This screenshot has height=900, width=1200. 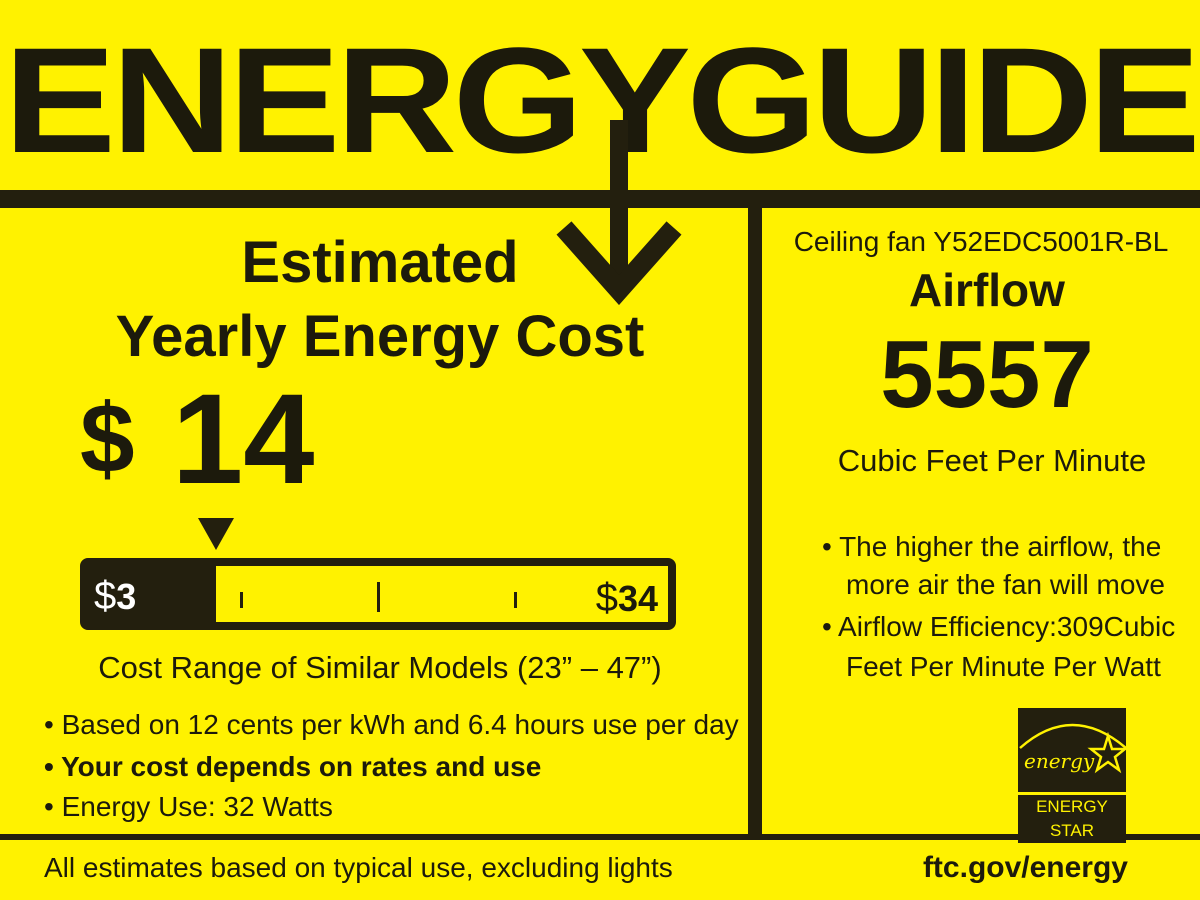 I want to click on divider-bottom, so click(x=600, y=837).